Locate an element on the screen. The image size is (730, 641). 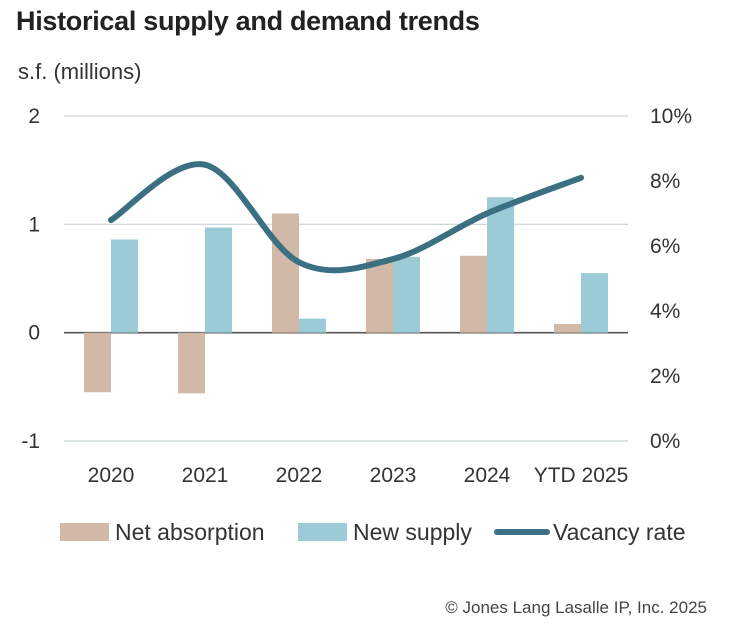
y-axis-right: 10% 8% 6% 4% 2% 0% is located at coordinates (671, 279).